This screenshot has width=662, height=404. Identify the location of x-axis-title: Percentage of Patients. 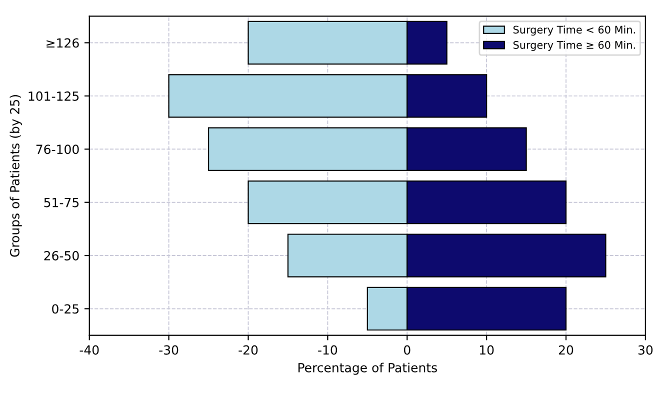
(367, 368).